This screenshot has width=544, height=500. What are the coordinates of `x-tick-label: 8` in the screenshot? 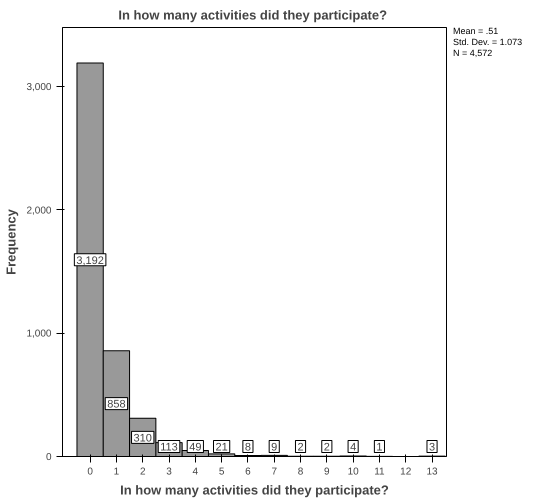 It's located at (301, 472).